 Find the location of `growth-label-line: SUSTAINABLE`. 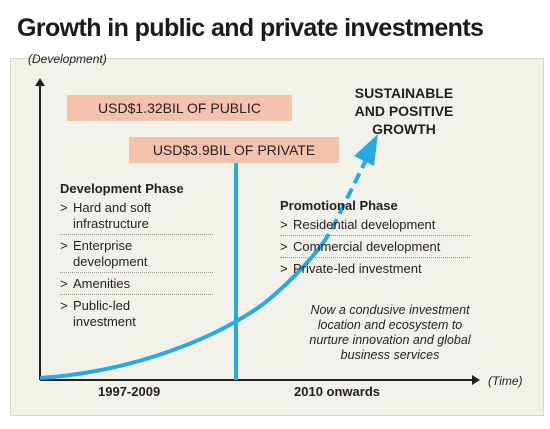

growth-label-line: SUSTAINABLE is located at coordinates (404, 93).